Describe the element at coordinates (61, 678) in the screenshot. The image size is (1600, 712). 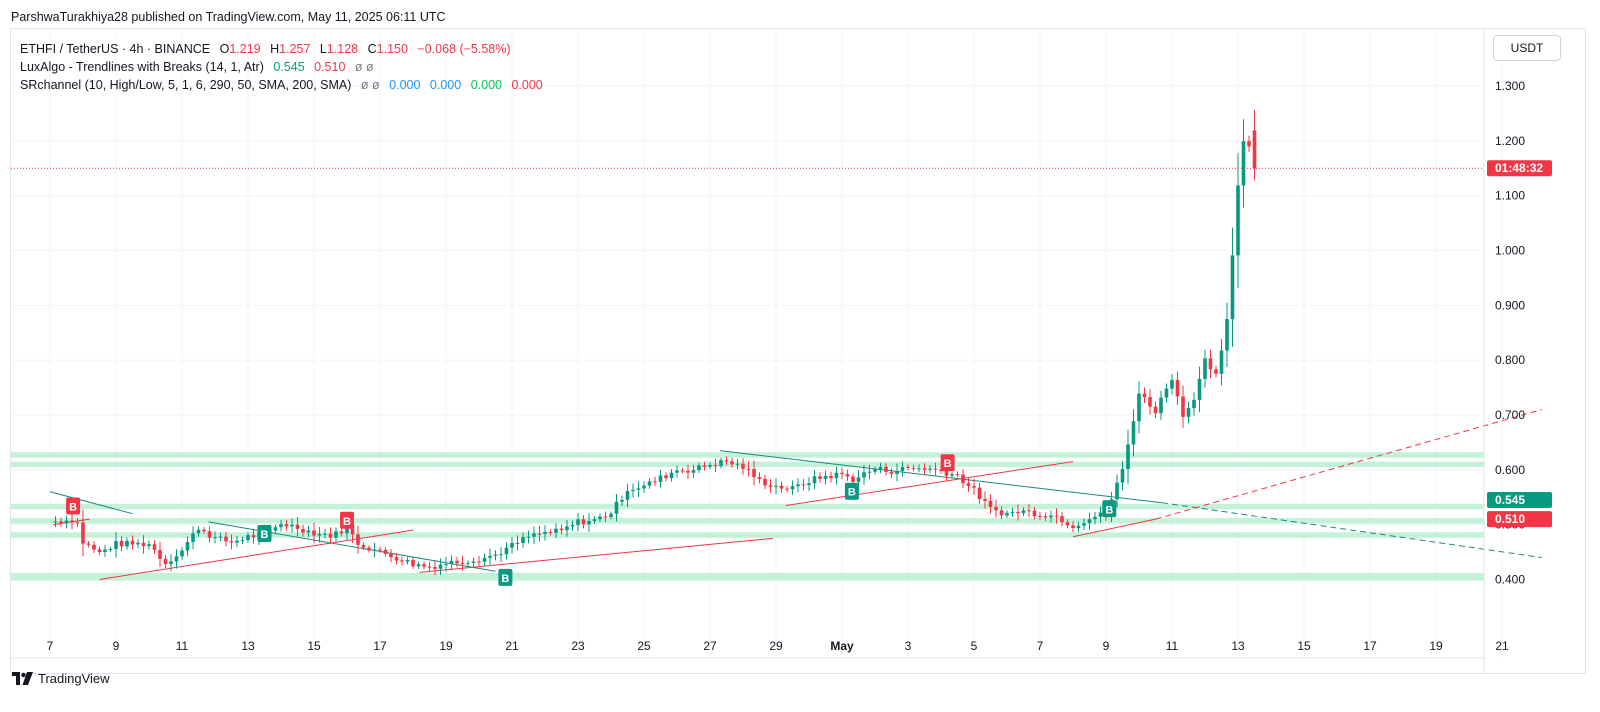
I see `tradingview-brand: TradingView` at that location.